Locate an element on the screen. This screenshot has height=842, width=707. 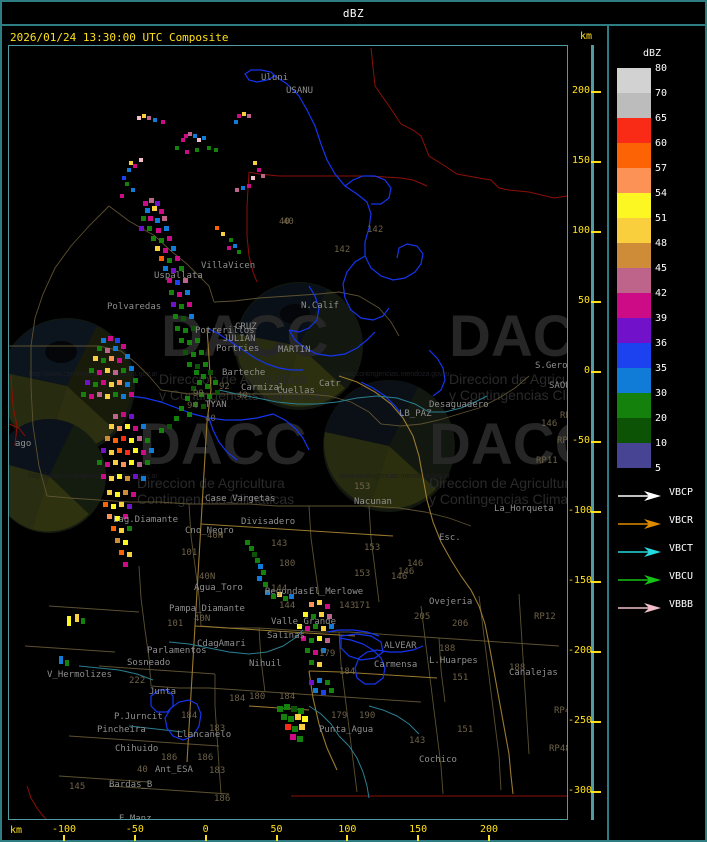
y-axis-tick--50: -50 is located at coordinates (588, 440).